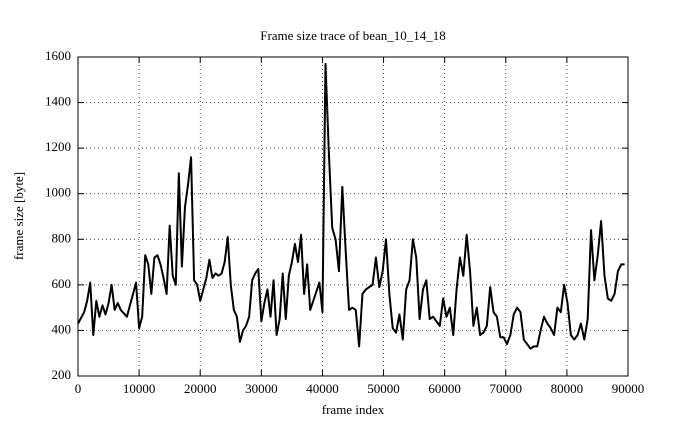  I want to click on x-tick-label: 30000, so click(261, 388).